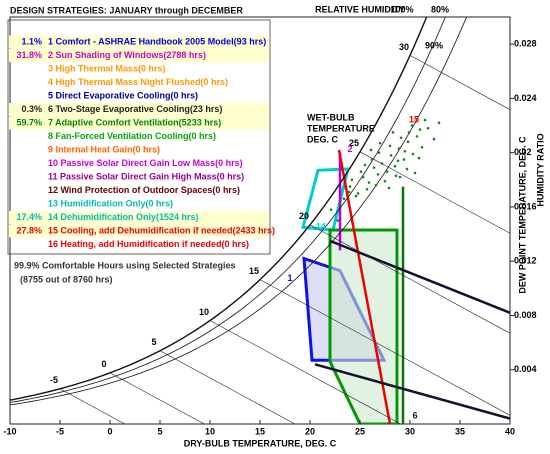 This screenshot has width=550, height=454. Describe the element at coordinates (134, 122) in the screenshot. I see `strategy-label: 7 Adaptive Comfort Ventilation(5233 hrs)` at that location.